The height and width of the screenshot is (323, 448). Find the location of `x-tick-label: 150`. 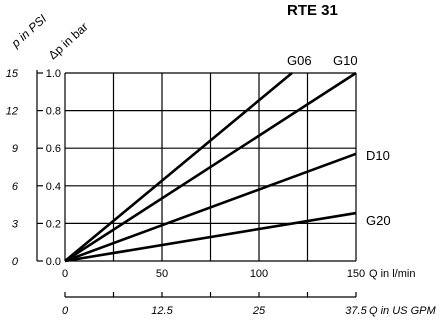

x-tick-label: 150 is located at coordinates (356, 274).